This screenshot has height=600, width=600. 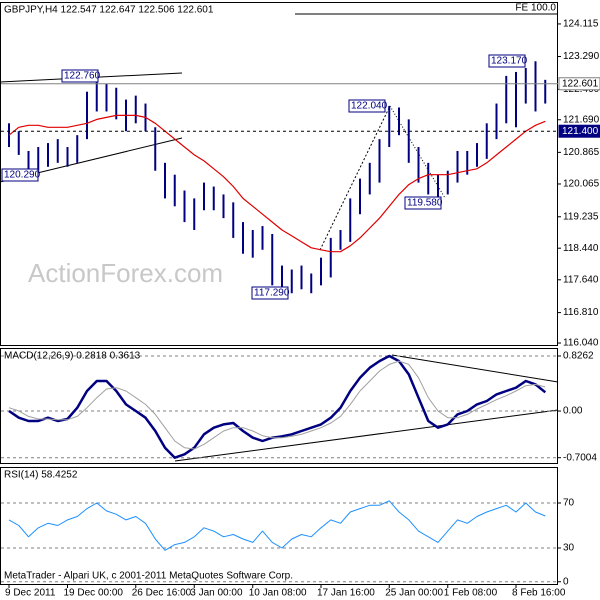 I want to click on x-tick-label: 9 Dec 2011, so click(x=30, y=593).